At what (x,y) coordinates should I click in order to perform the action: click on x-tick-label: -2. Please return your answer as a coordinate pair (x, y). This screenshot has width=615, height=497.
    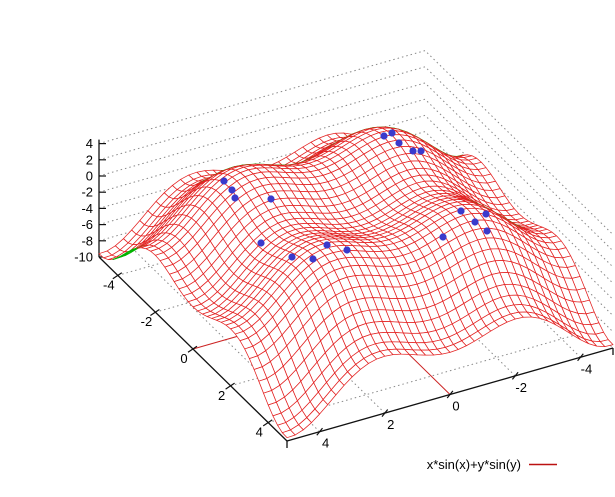
    Looking at the image, I should click on (147, 321).